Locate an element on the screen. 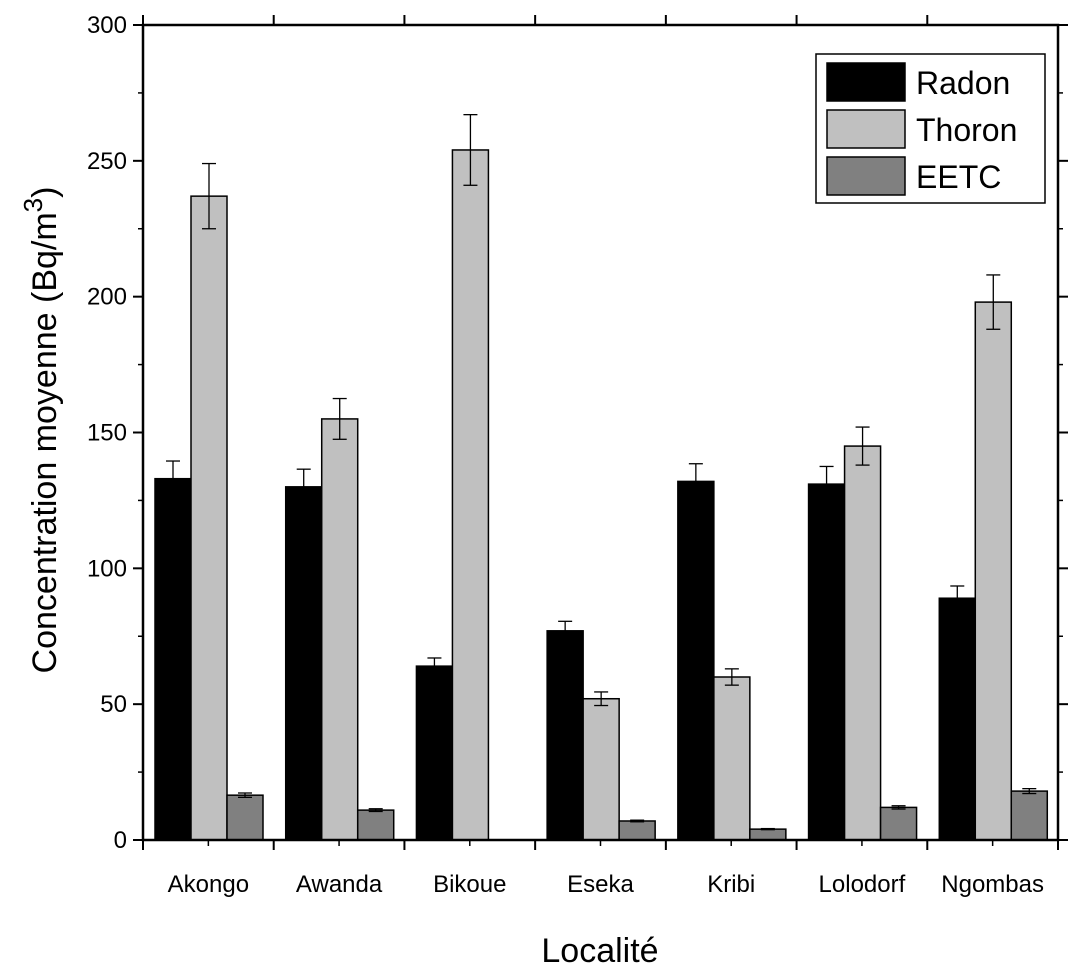 The width and height of the screenshot is (1069, 967). y-tick-label: 300 is located at coordinates (107, 25).